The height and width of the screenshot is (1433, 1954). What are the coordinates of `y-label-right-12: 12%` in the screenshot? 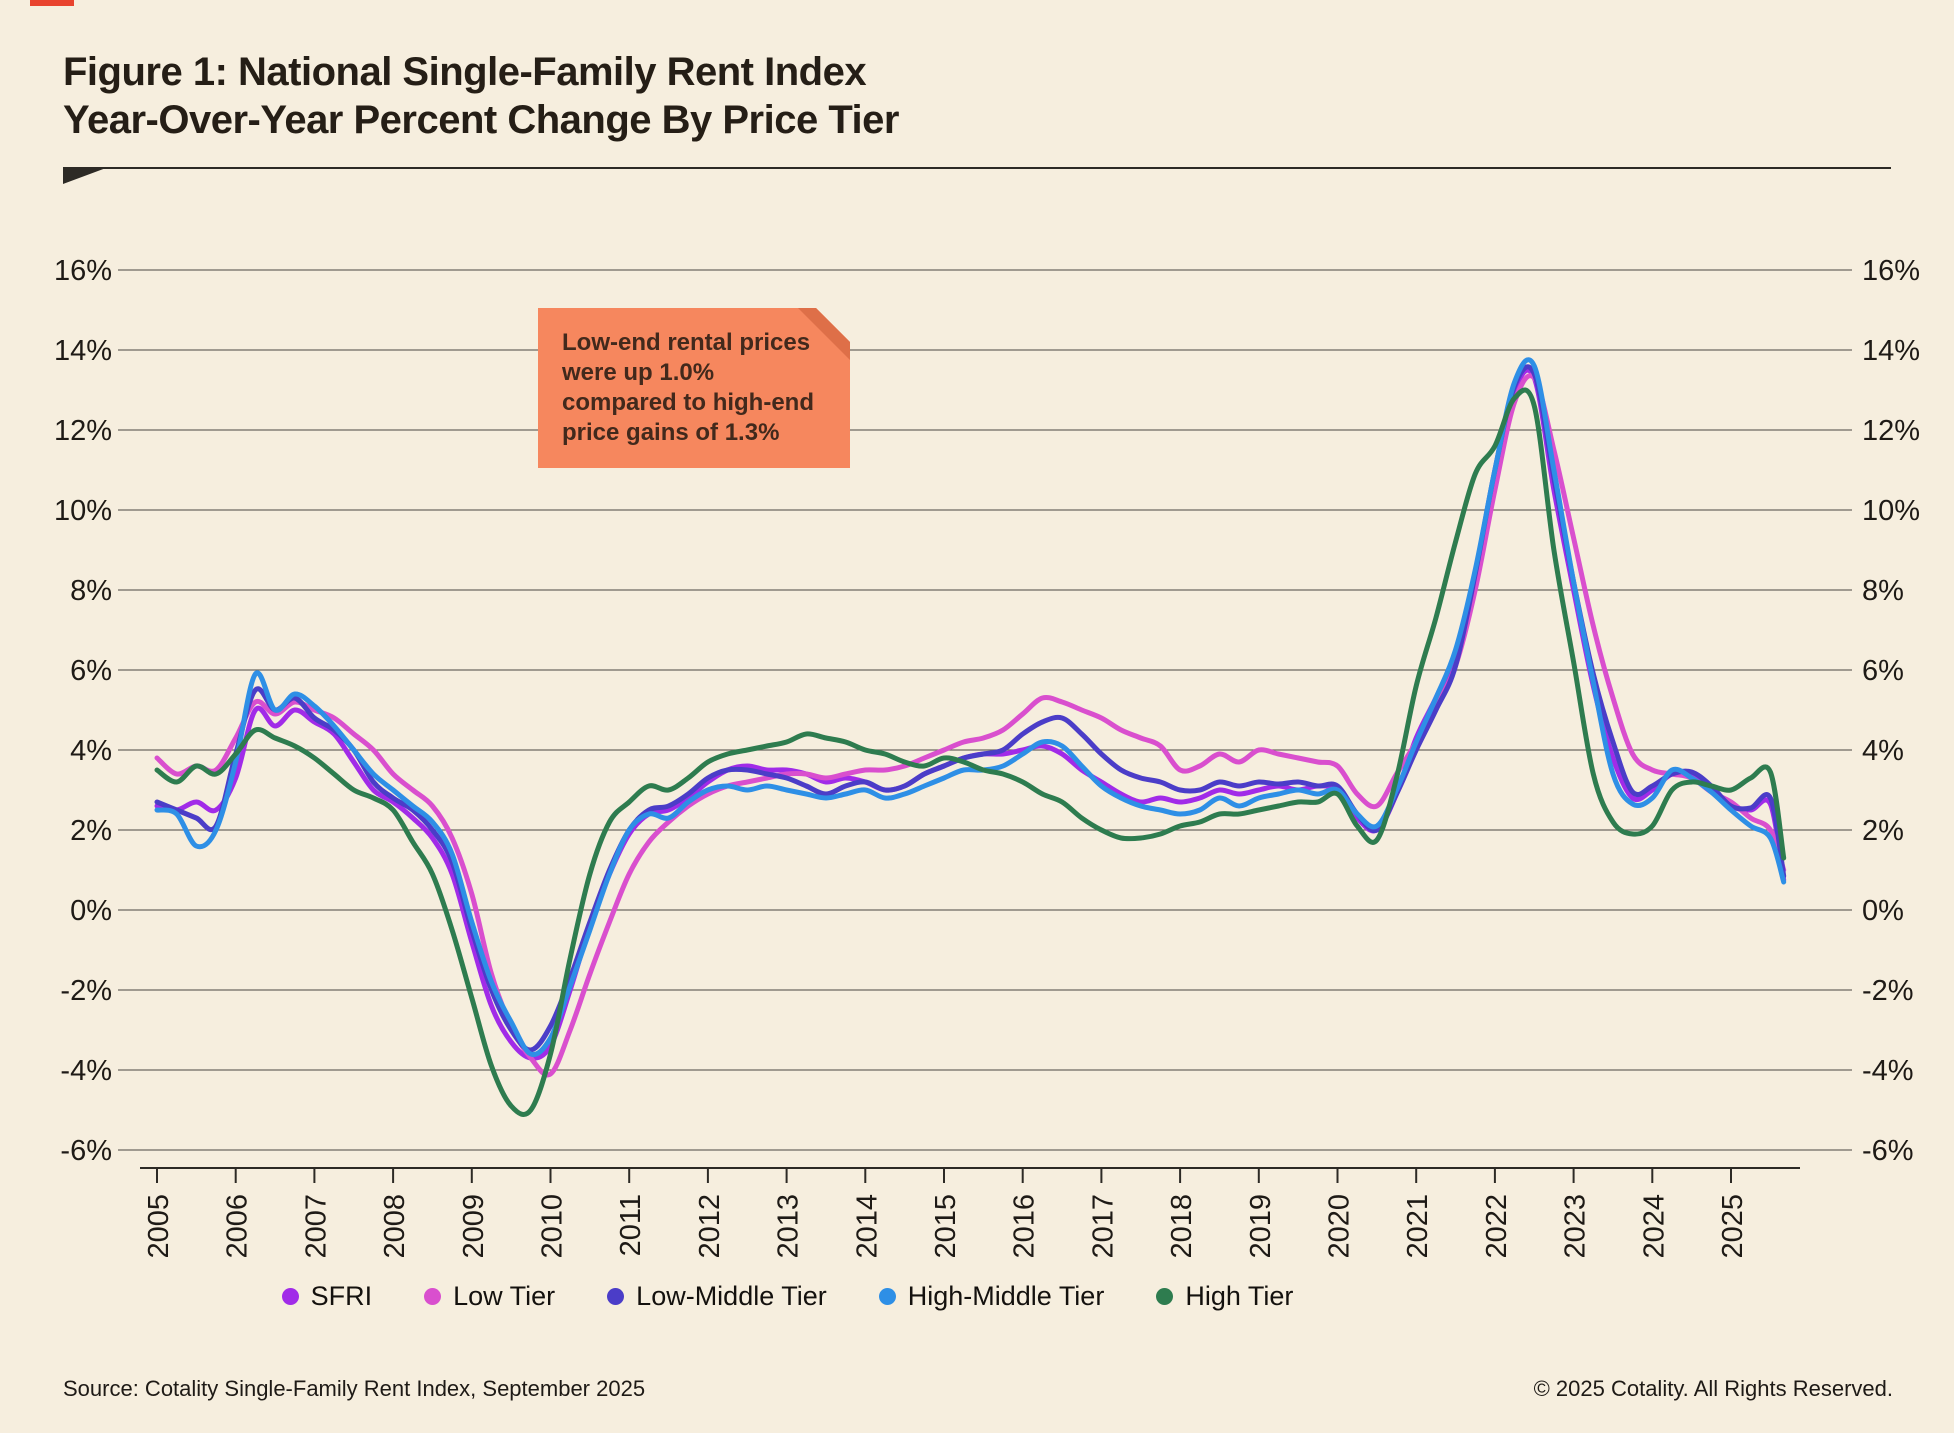 It's located at (1891, 431).